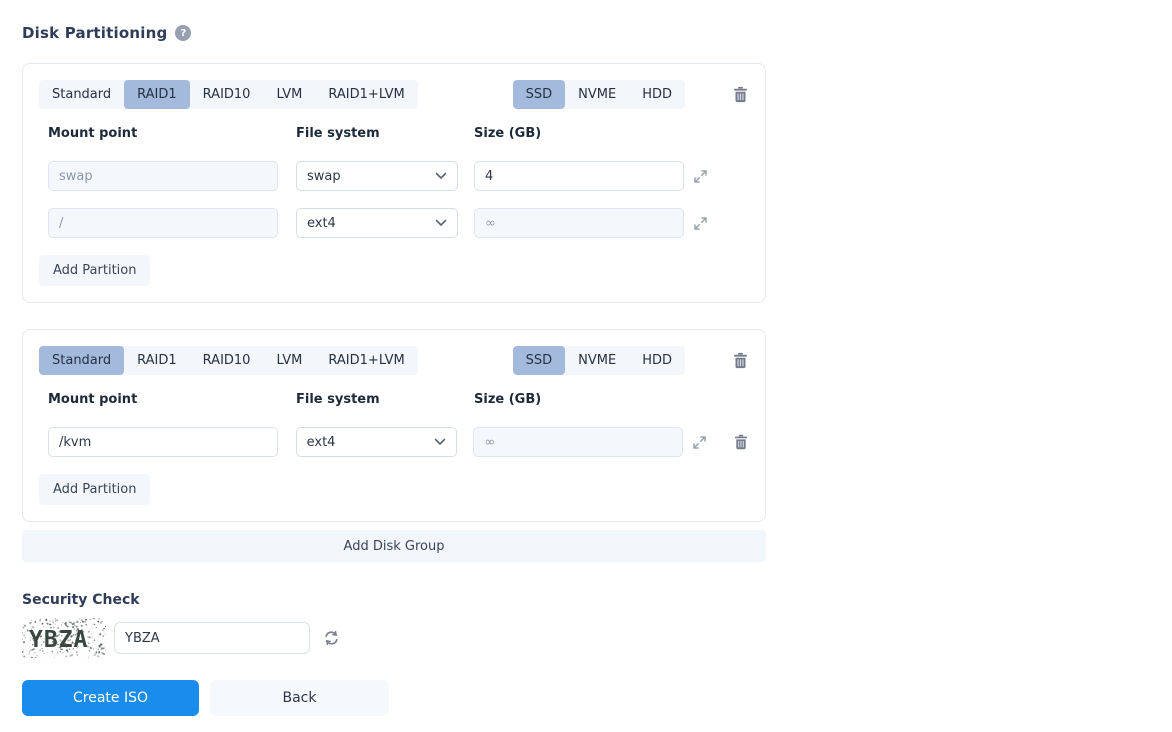  What do you see at coordinates (394, 546) in the screenshot?
I see `add-disk-group-button: Add Disk Group` at bounding box center [394, 546].